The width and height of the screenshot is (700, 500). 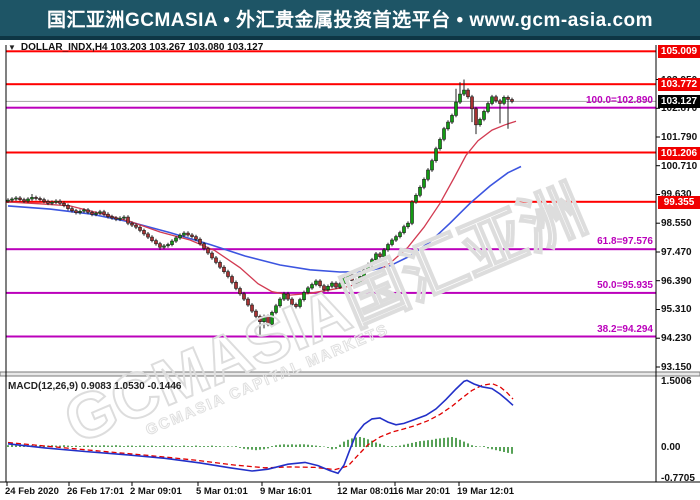 What do you see at coordinates (676, 252) in the screenshot?
I see `price-tick-label: 97.470` at bounding box center [676, 252].